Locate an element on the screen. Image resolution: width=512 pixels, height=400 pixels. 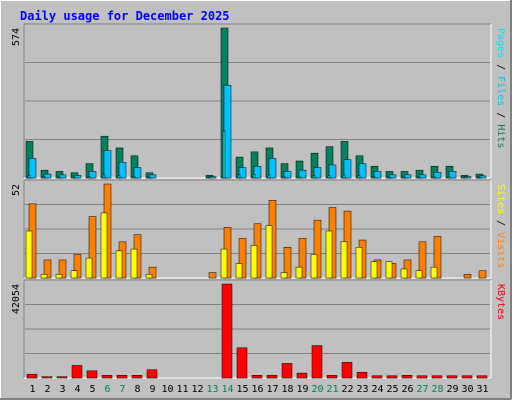
legend-visits: Visits is located at coordinates (500, 250).